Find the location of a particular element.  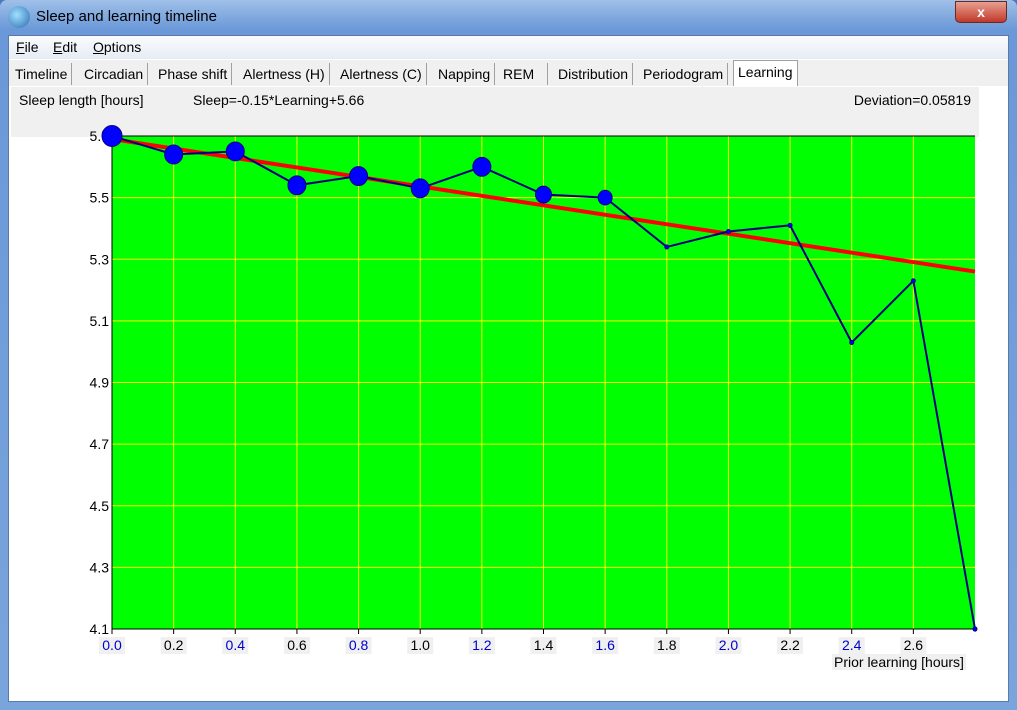

regression-equation: Sleep=-0.15*Learning+5.66 is located at coordinates (279, 100).